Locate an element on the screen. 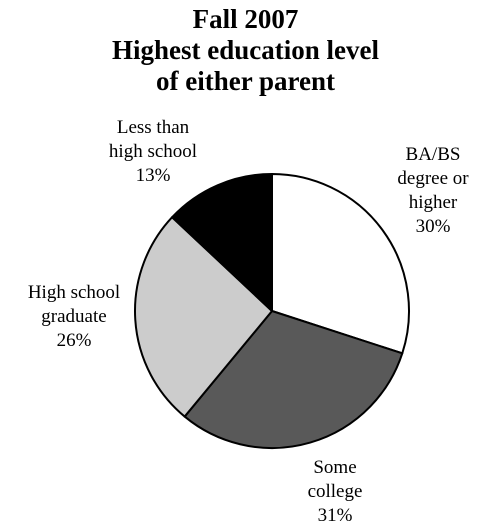 Image resolution: width=491 pixels, height=531 pixels. slice-label-high-school-graduate: High school graduate 26% is located at coordinates (74, 316).